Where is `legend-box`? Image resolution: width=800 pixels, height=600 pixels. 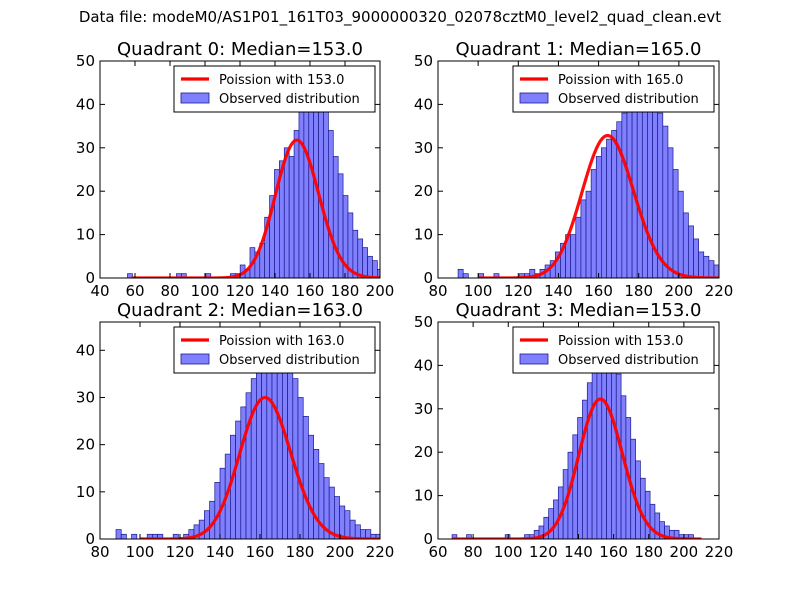
legend-box is located at coordinates (613, 350).